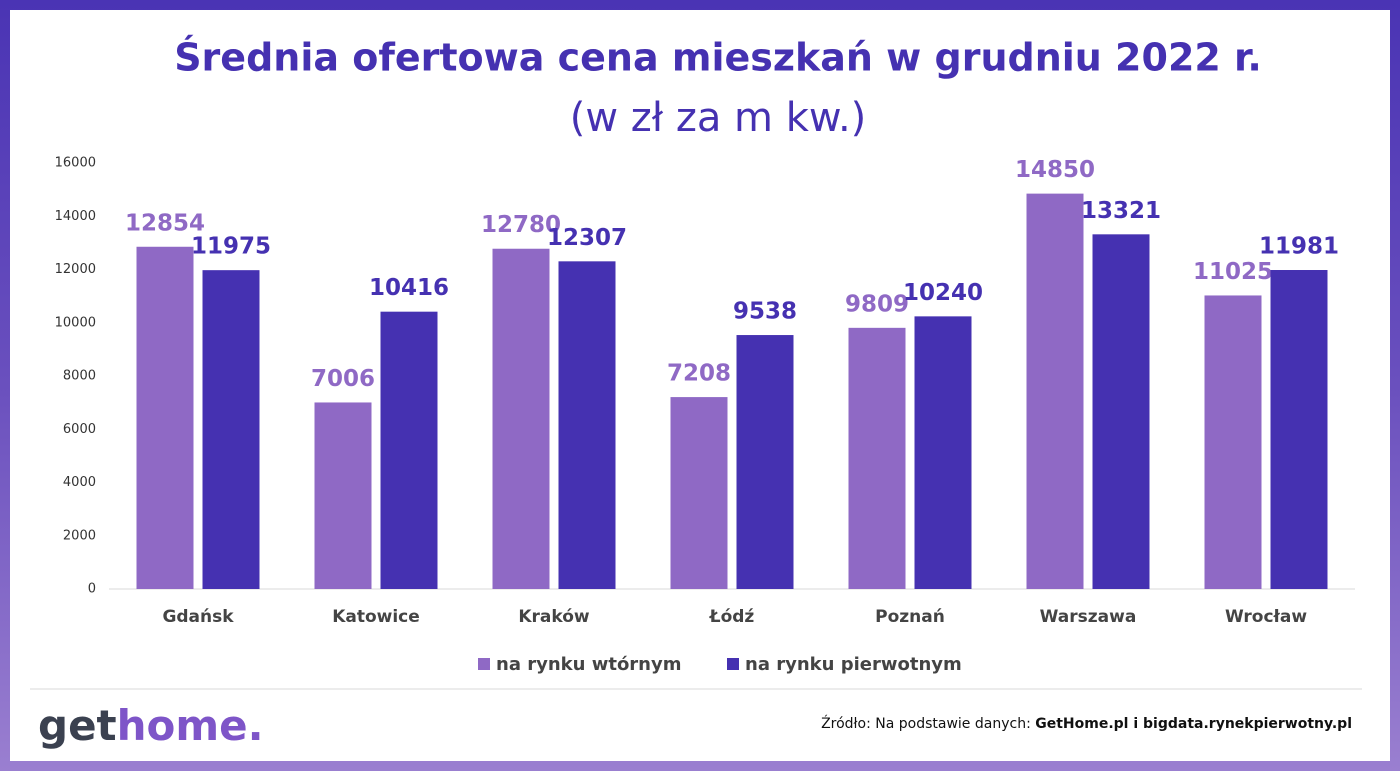 This screenshot has height=771, width=1400. Describe the element at coordinates (75, 269) in the screenshot. I see `y-tick-label: 12000` at that location.